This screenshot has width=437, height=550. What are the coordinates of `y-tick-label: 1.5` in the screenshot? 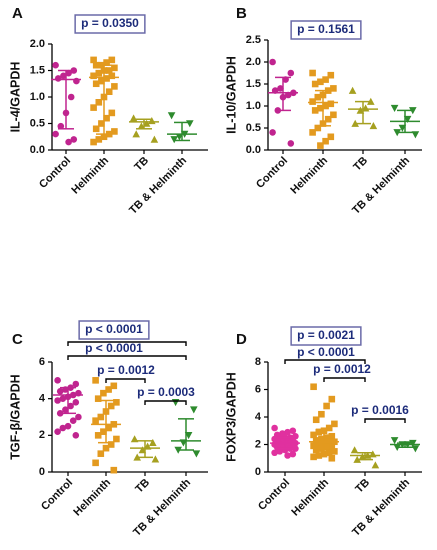 It's located at (37, 70).